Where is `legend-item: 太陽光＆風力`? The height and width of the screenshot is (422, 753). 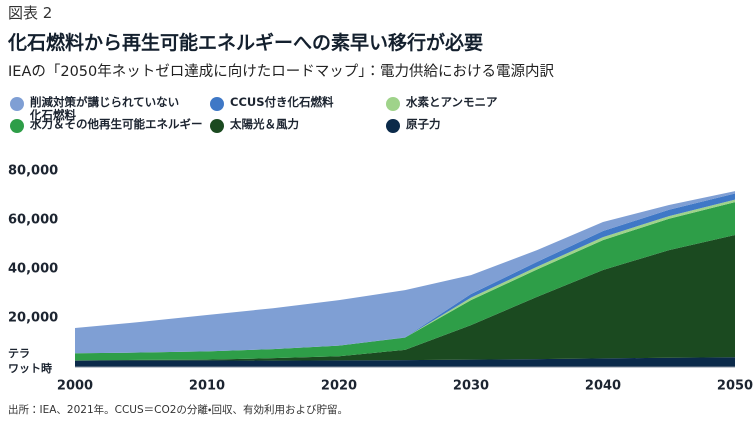 legend-item: 太陽光＆風力 is located at coordinates (298, 129).